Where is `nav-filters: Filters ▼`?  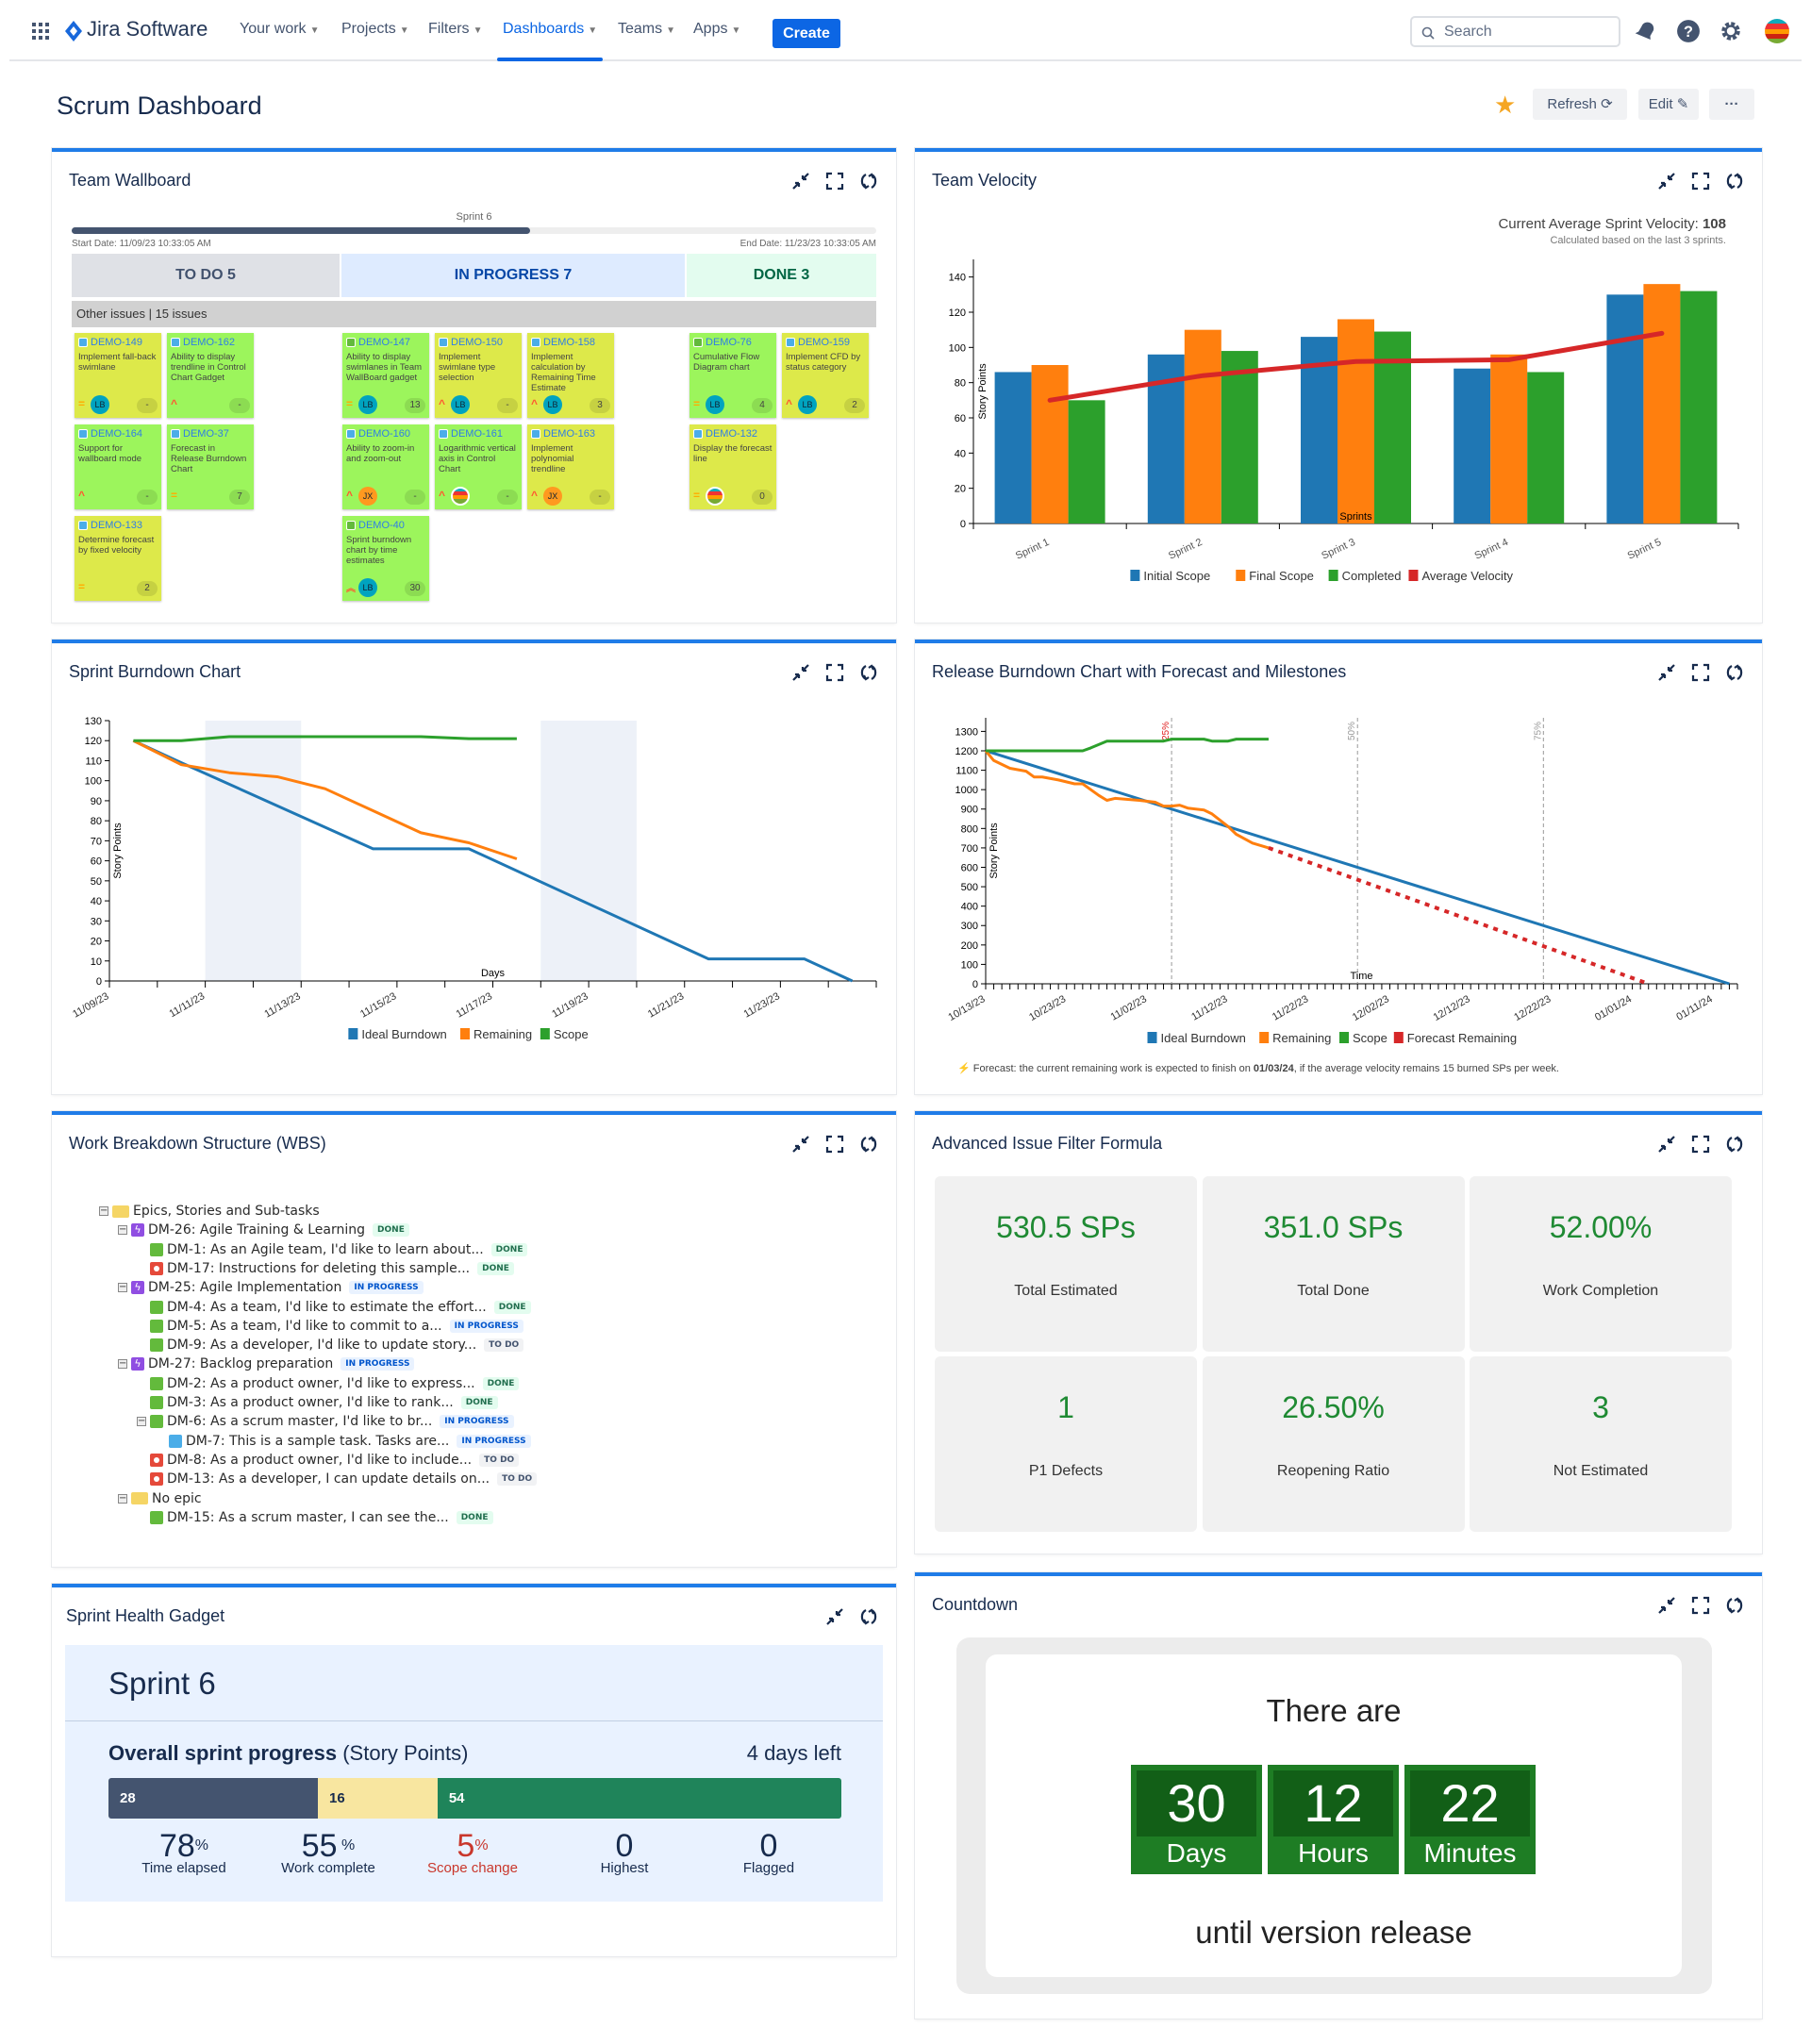 nav-filters: Filters ▼ is located at coordinates (455, 29).